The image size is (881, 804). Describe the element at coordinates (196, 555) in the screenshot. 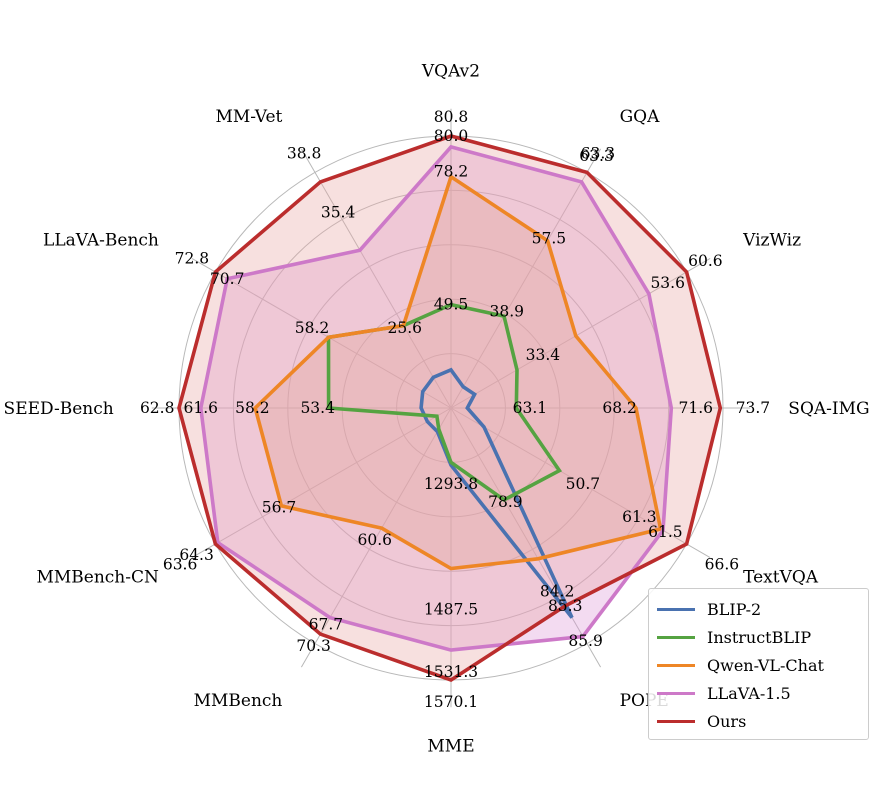

I see `data-label: 64.3` at that location.